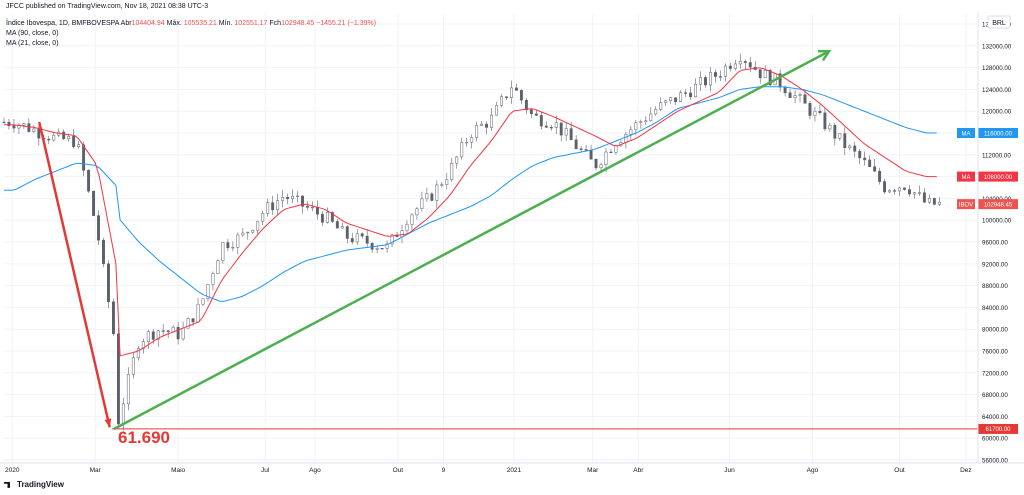 Image resolution: width=1024 pixels, height=495 pixels. What do you see at coordinates (74, 274) in the screenshot?
I see `downtrend-arrow-line` at bounding box center [74, 274].